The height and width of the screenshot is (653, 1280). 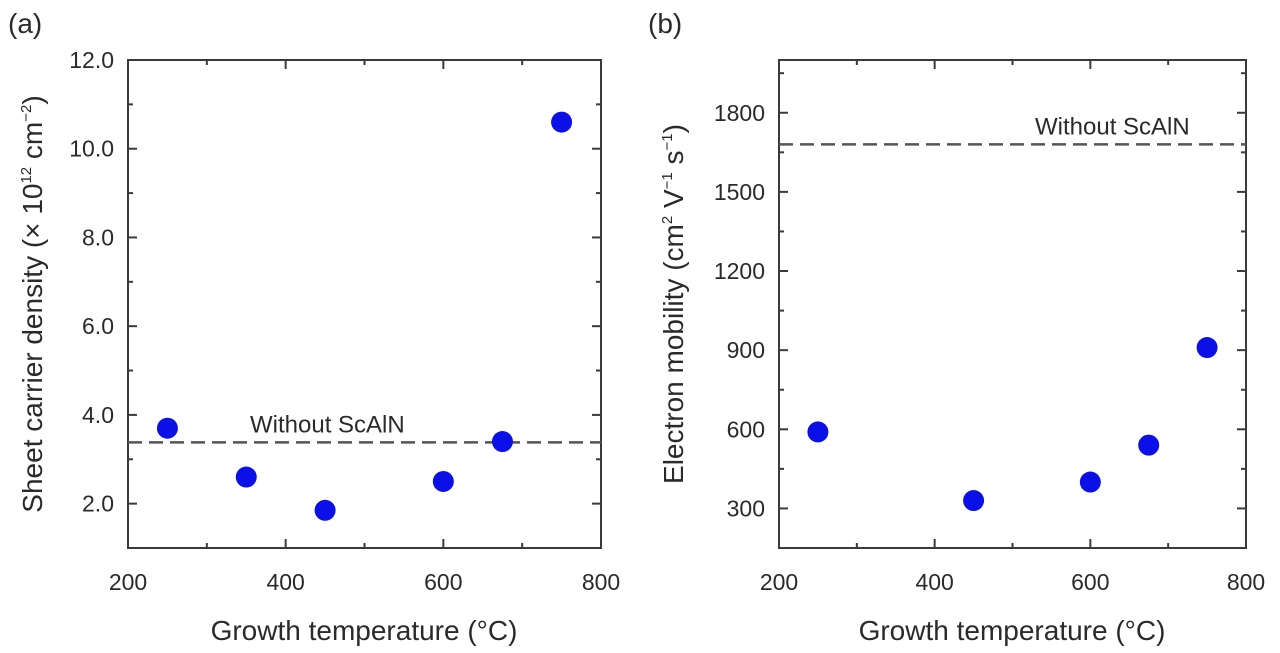 I want to click on y-tick-label: 1500, so click(x=739, y=192).